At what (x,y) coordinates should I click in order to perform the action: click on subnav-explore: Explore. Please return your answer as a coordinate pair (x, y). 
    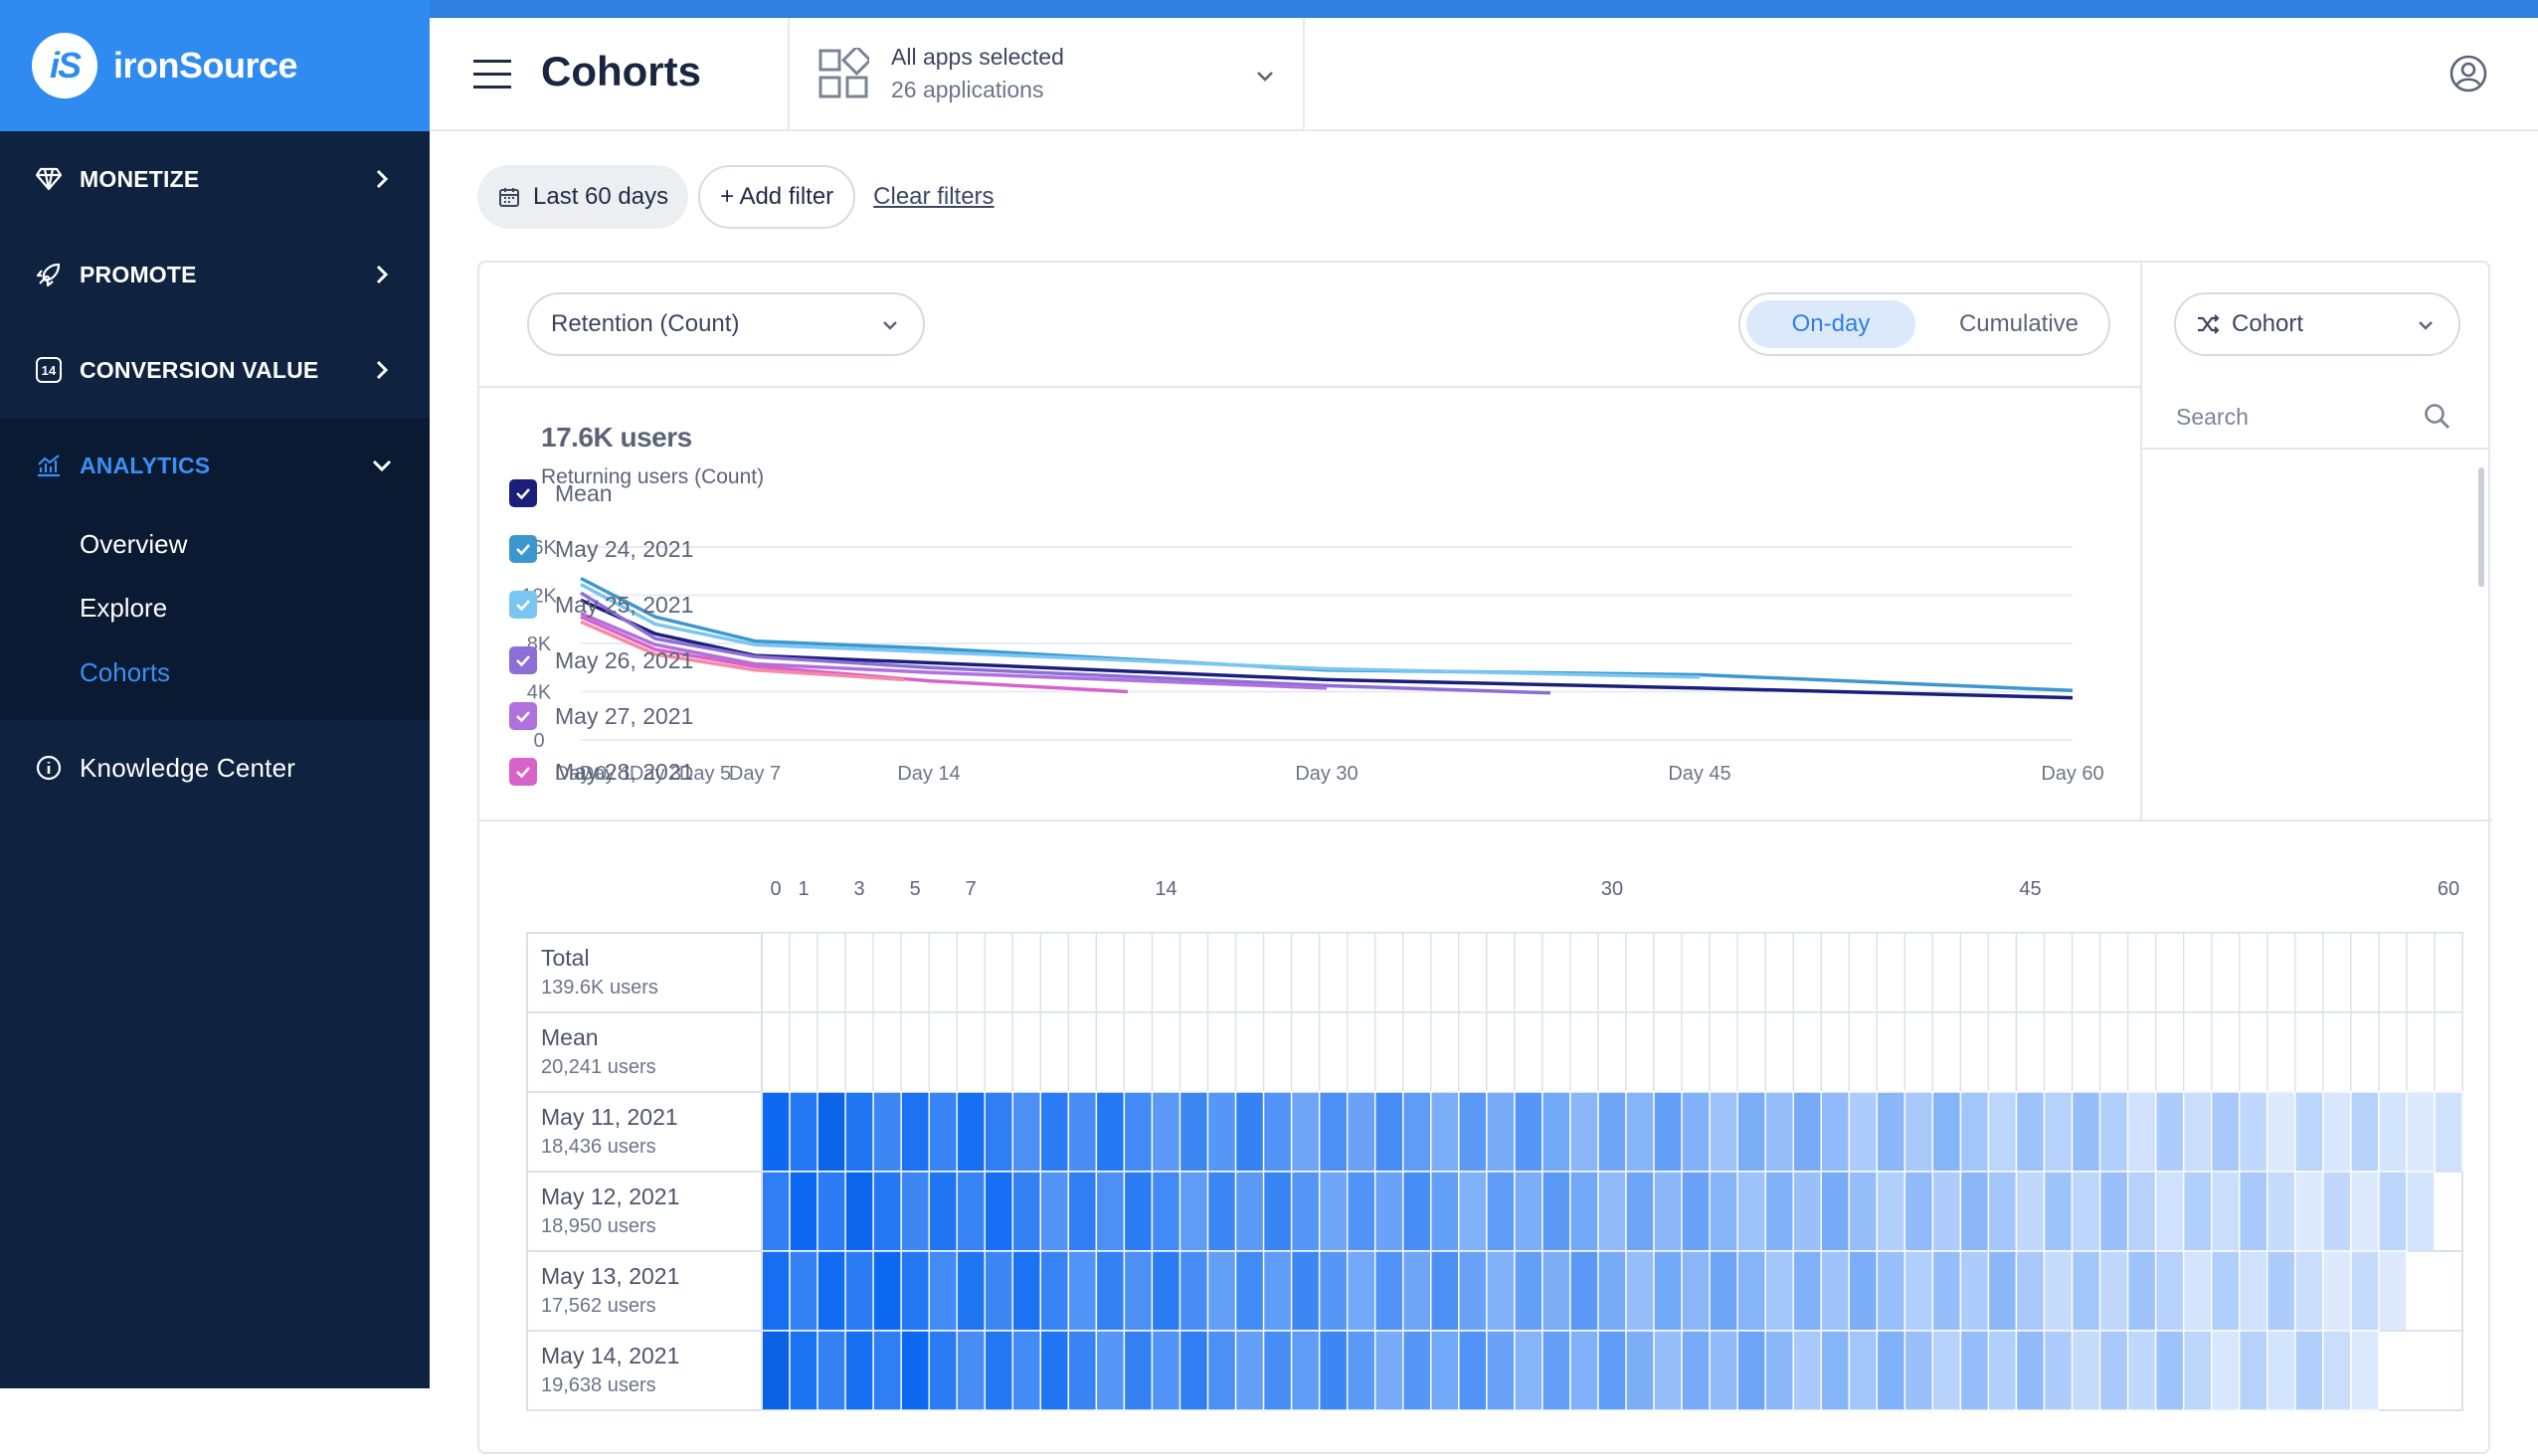
    Looking at the image, I should click on (124, 608).